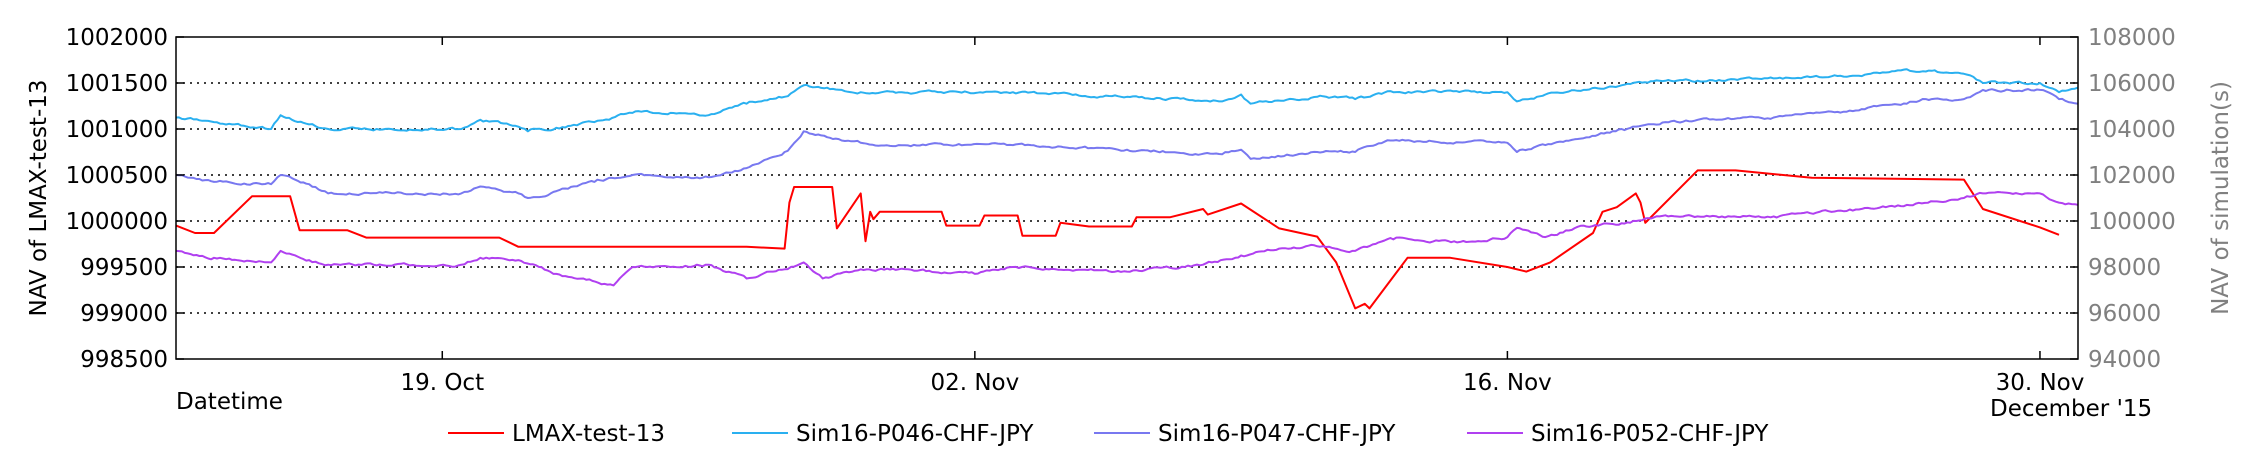  Describe the element at coordinates (124, 360) in the screenshot. I see `left-tick-label: 998500` at that location.